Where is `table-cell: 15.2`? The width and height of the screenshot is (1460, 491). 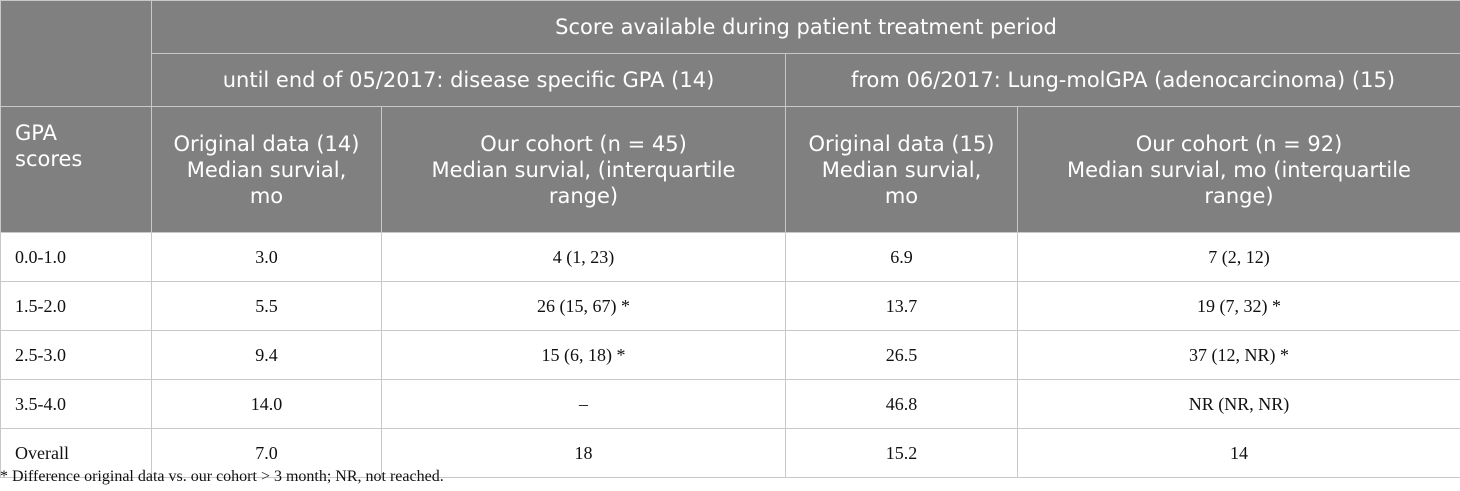 table-cell: 15.2 is located at coordinates (901, 453).